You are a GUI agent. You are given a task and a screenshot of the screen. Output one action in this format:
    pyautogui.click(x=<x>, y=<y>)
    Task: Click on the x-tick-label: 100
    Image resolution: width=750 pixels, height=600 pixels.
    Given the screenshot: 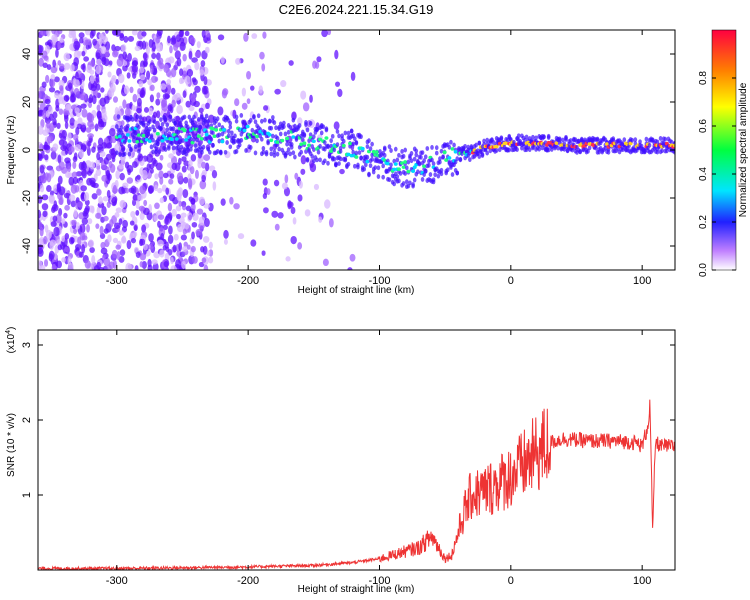 What is the action you would take?
    pyautogui.click(x=642, y=581)
    